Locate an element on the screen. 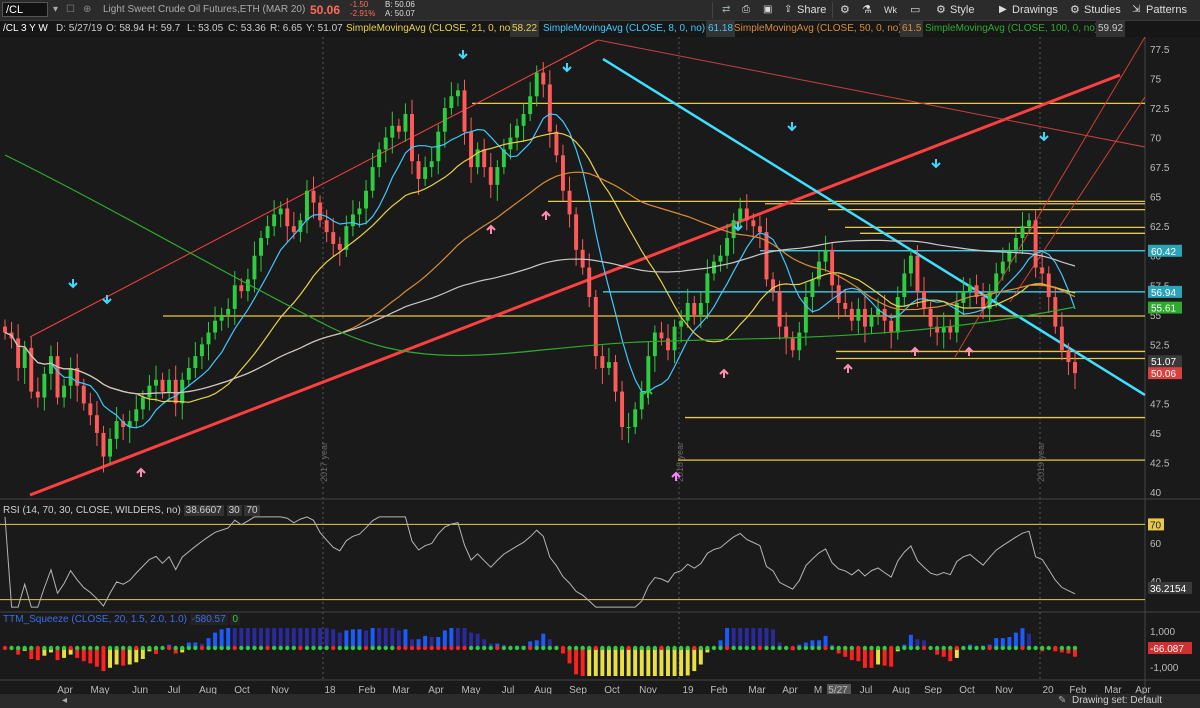 The height and width of the screenshot is (708, 1200). price-tag-label: 56.94 is located at coordinates (1163, 293).